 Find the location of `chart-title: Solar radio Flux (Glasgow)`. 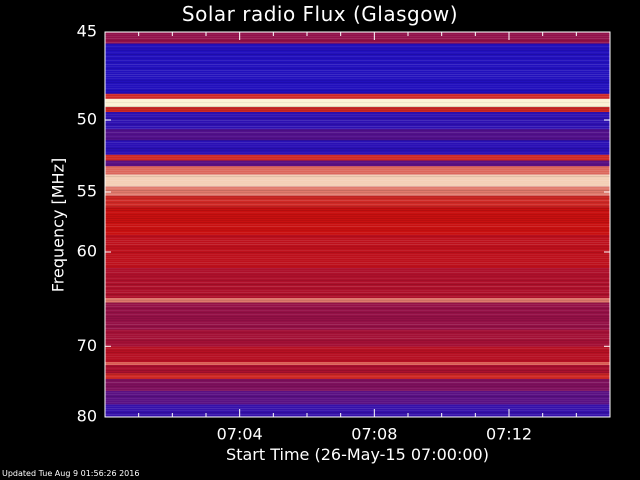

chart-title: Solar radio Flux (Glasgow) is located at coordinates (320, 14).